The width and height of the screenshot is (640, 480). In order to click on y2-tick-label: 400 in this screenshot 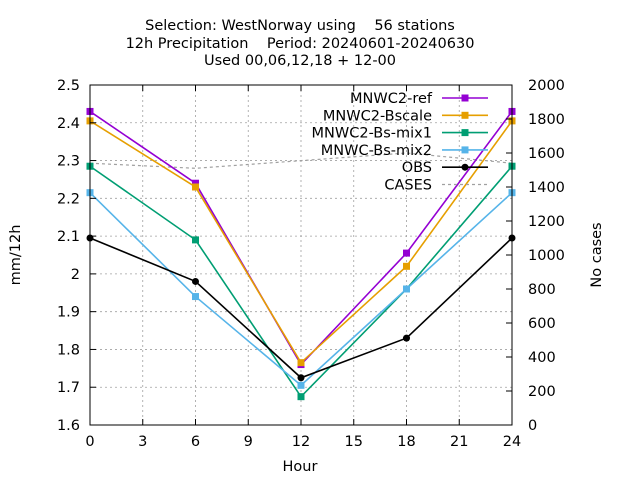, I will do `click(542, 358)`.